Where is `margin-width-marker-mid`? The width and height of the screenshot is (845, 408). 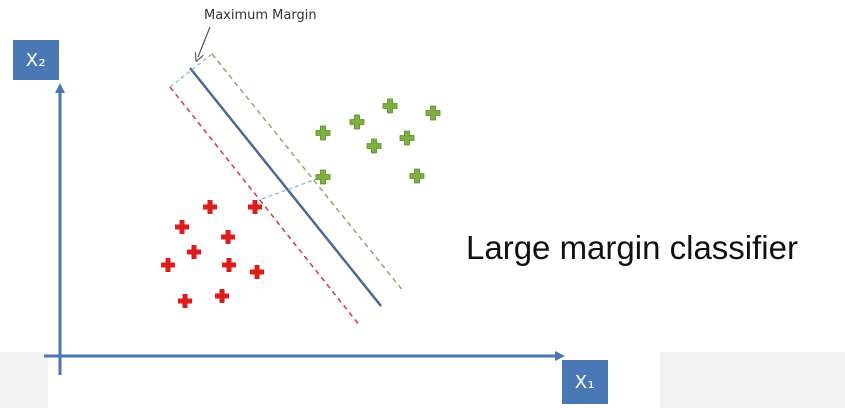 margin-width-marker-mid is located at coordinates (292, 188).